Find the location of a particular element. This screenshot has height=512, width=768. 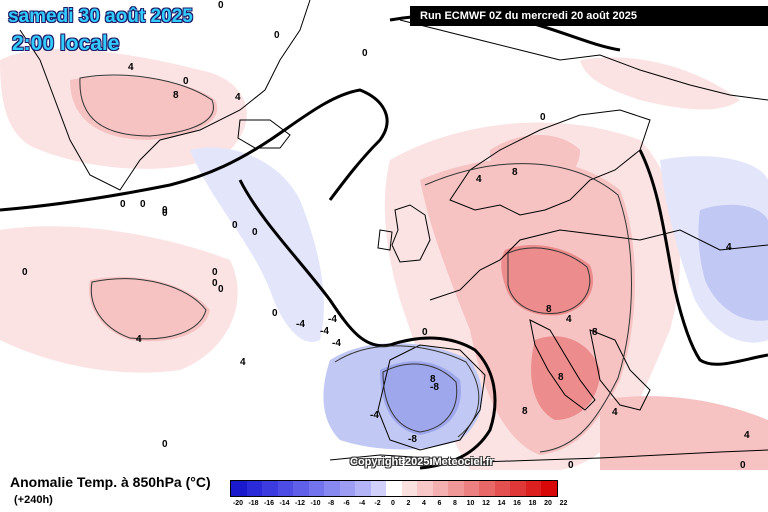

run-info: Run ECMWF 0Z du mercredi 20 août 2025 is located at coordinates (589, 16).